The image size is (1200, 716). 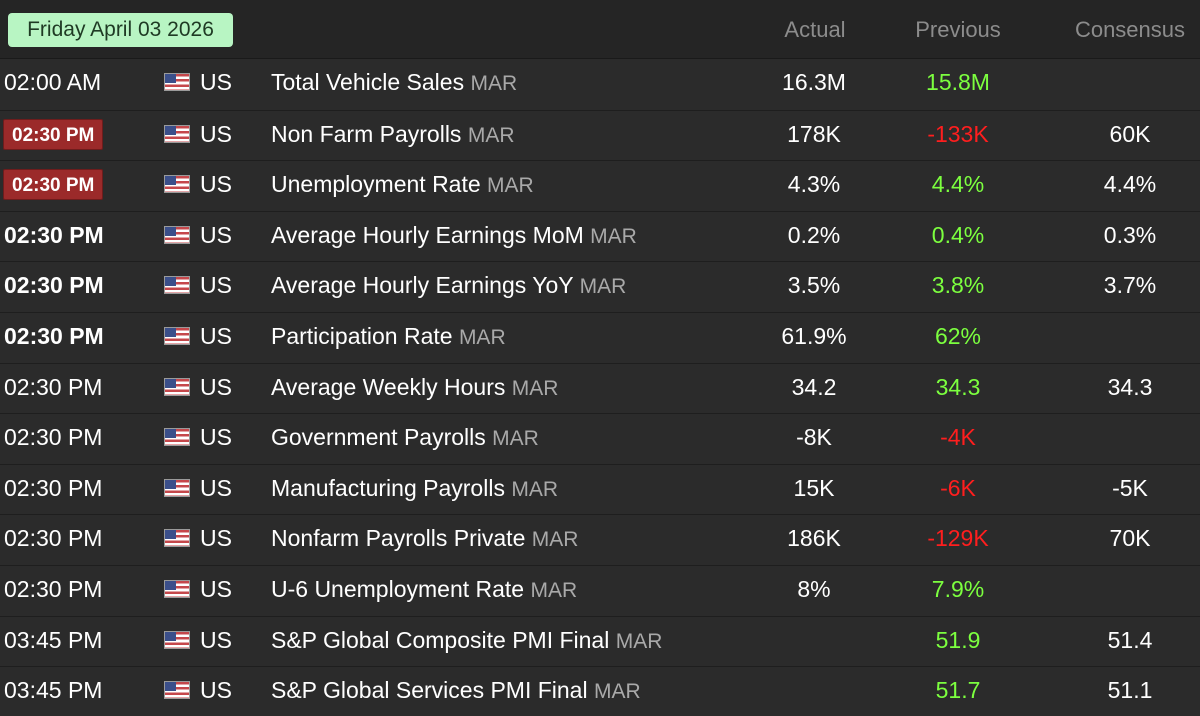 I want to click on event-title: Average Weekly Hours MAR, so click(x=511, y=389).